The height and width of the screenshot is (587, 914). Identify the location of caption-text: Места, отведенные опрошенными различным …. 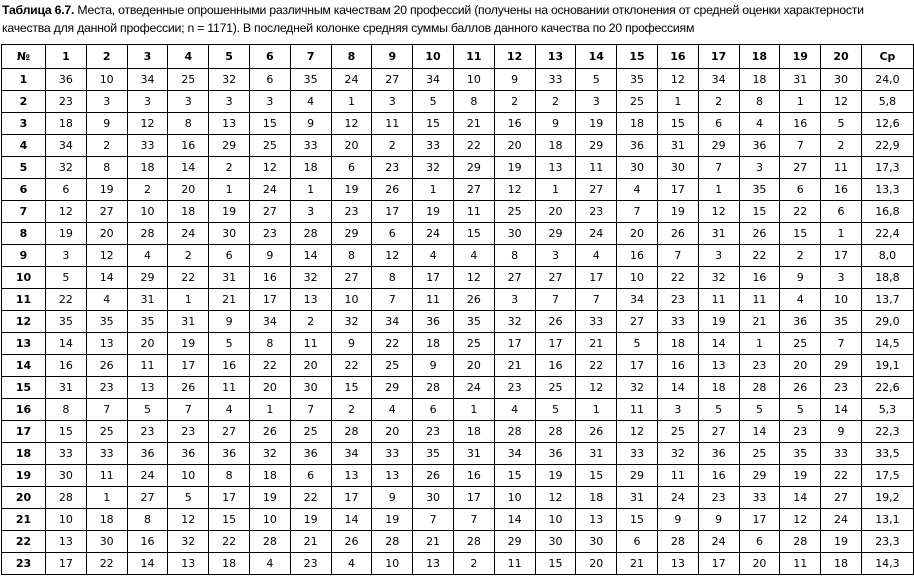
(433, 19).